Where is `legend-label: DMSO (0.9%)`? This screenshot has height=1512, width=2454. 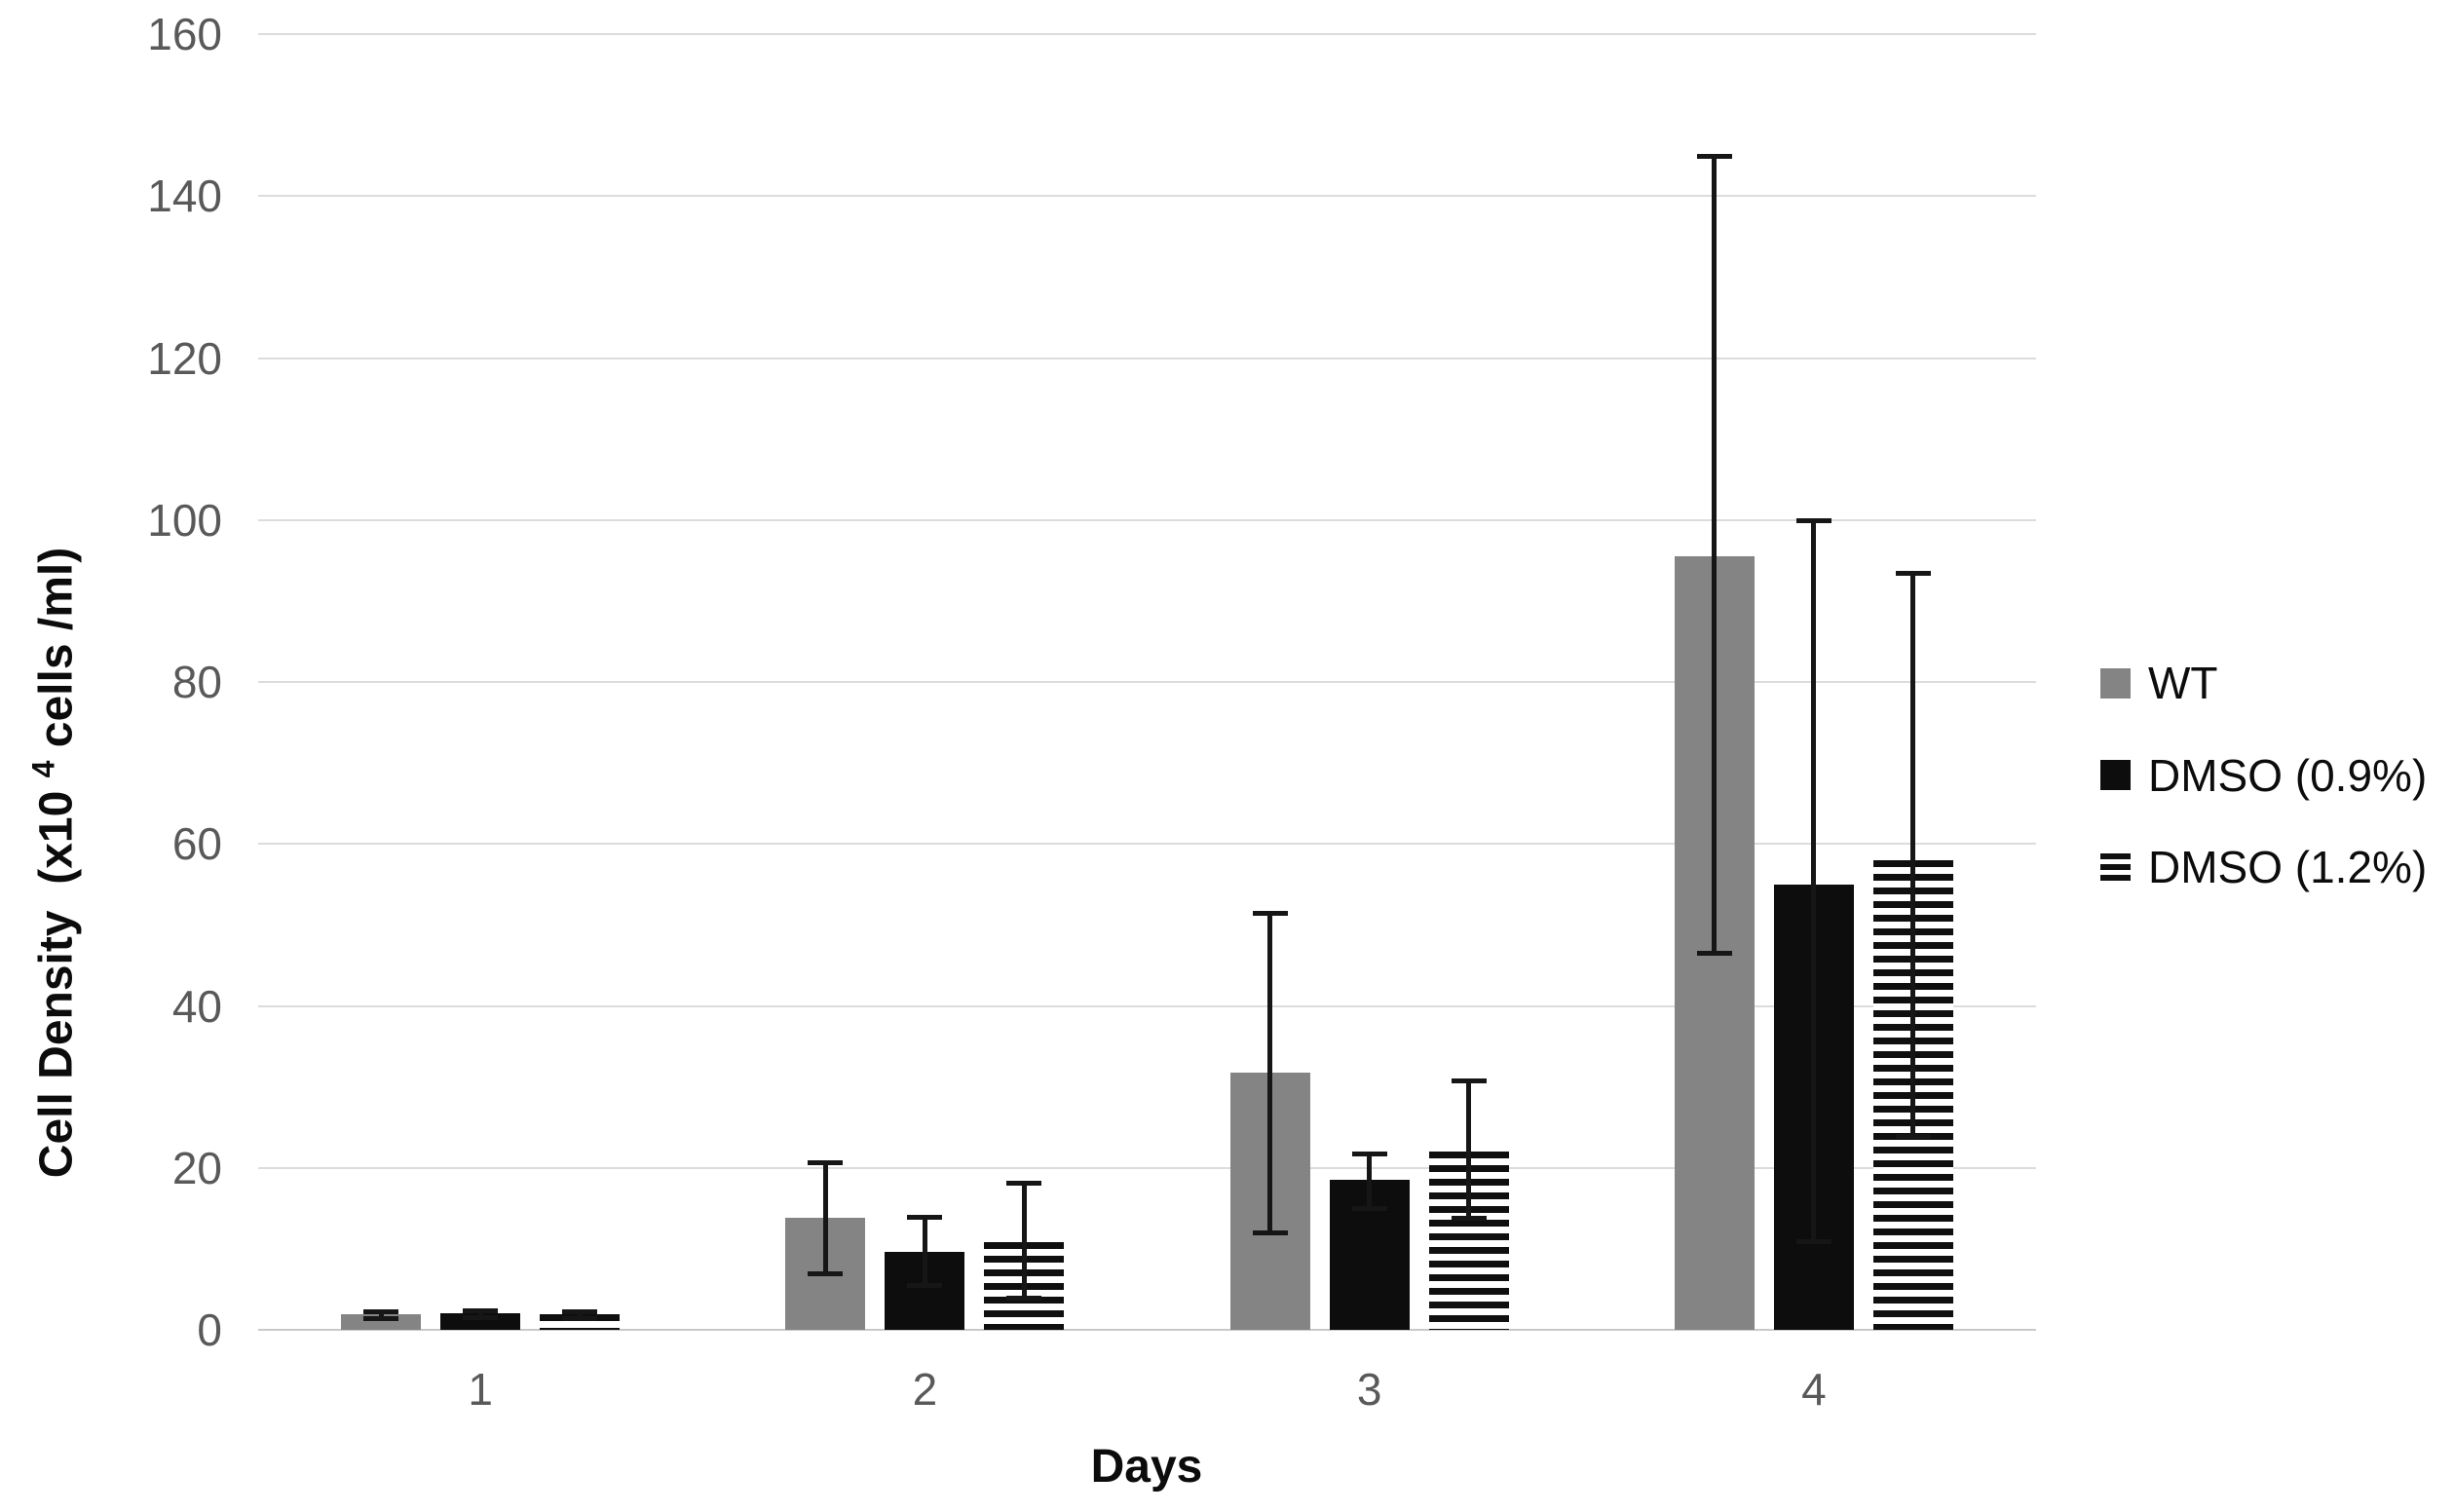
legend-label: DMSO (0.9%) is located at coordinates (2288, 775).